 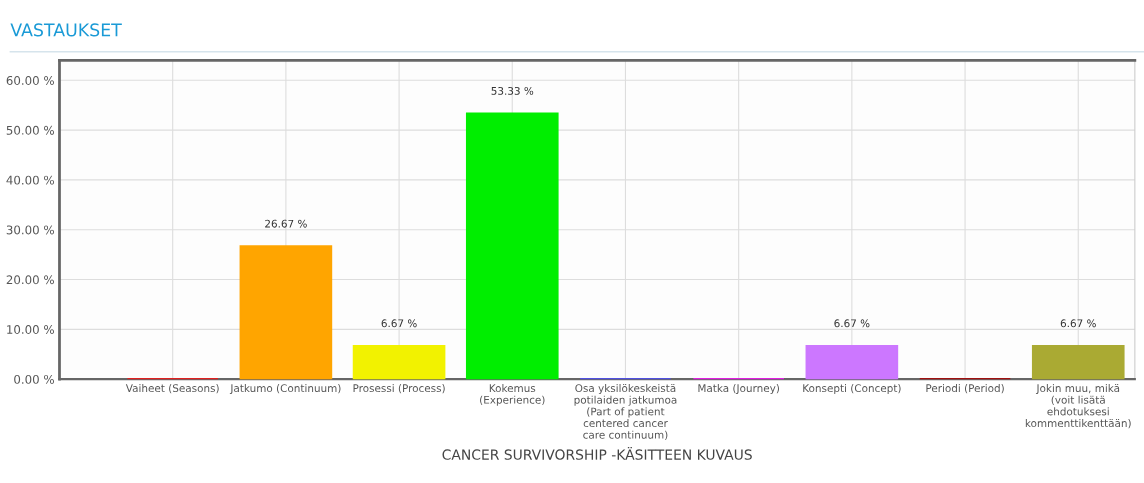 What do you see at coordinates (34, 379) in the screenshot?
I see `y-tick-label: 0.00 %` at bounding box center [34, 379].